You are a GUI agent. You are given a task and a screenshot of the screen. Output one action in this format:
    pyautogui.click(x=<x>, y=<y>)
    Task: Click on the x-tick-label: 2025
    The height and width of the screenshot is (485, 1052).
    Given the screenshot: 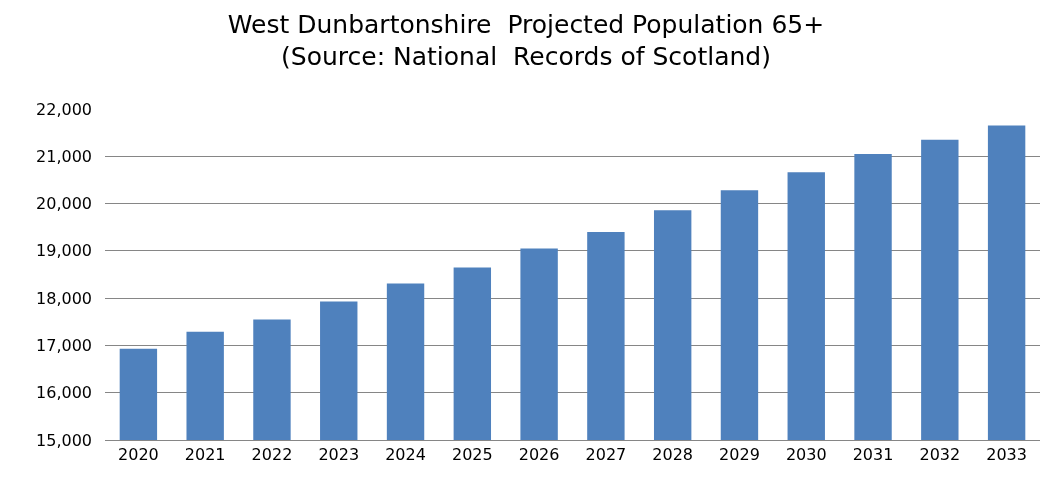 What is the action you would take?
    pyautogui.click(x=472, y=455)
    